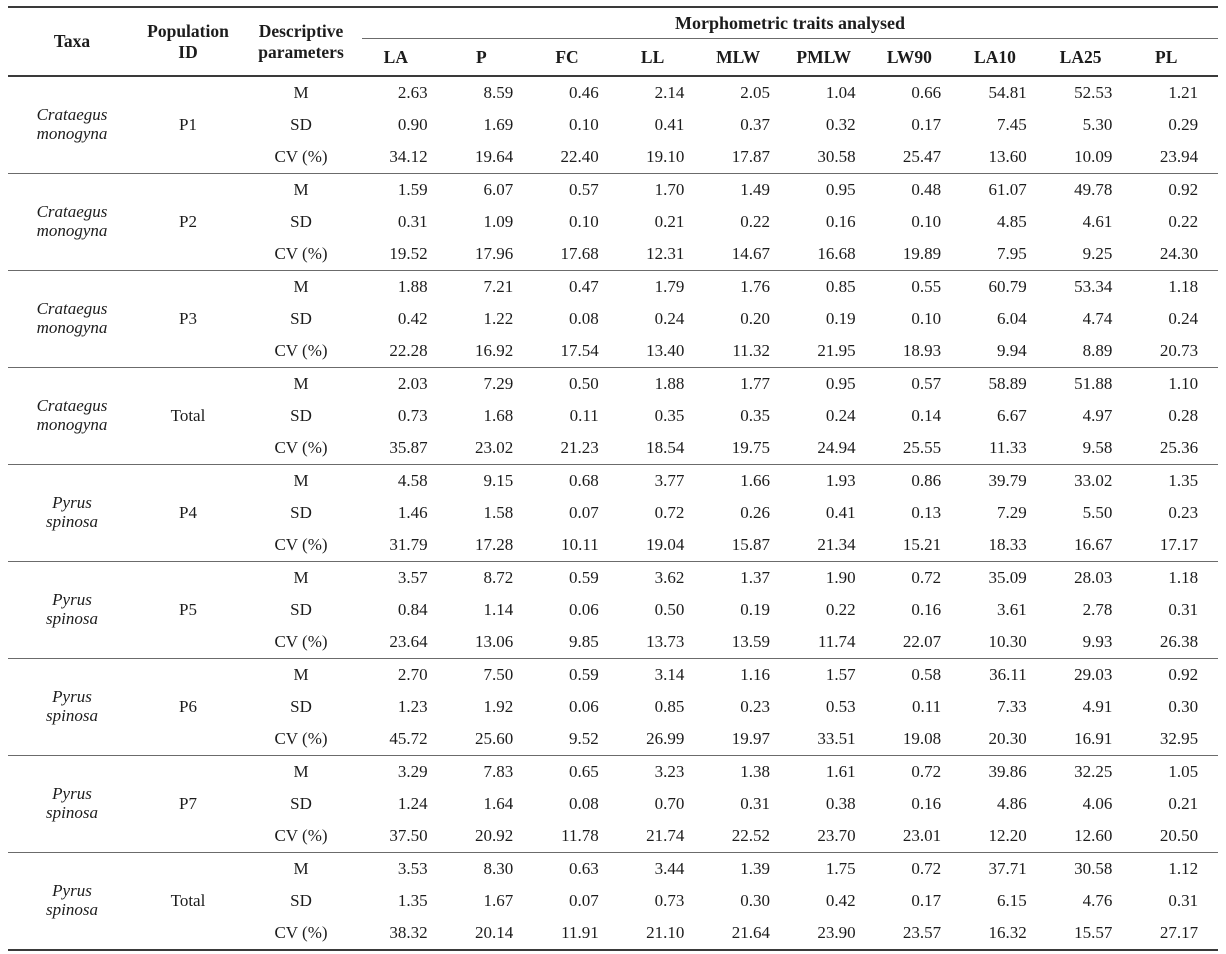 The width and height of the screenshot is (1226, 954). I want to click on value-cell: 1.64, so click(498, 803).